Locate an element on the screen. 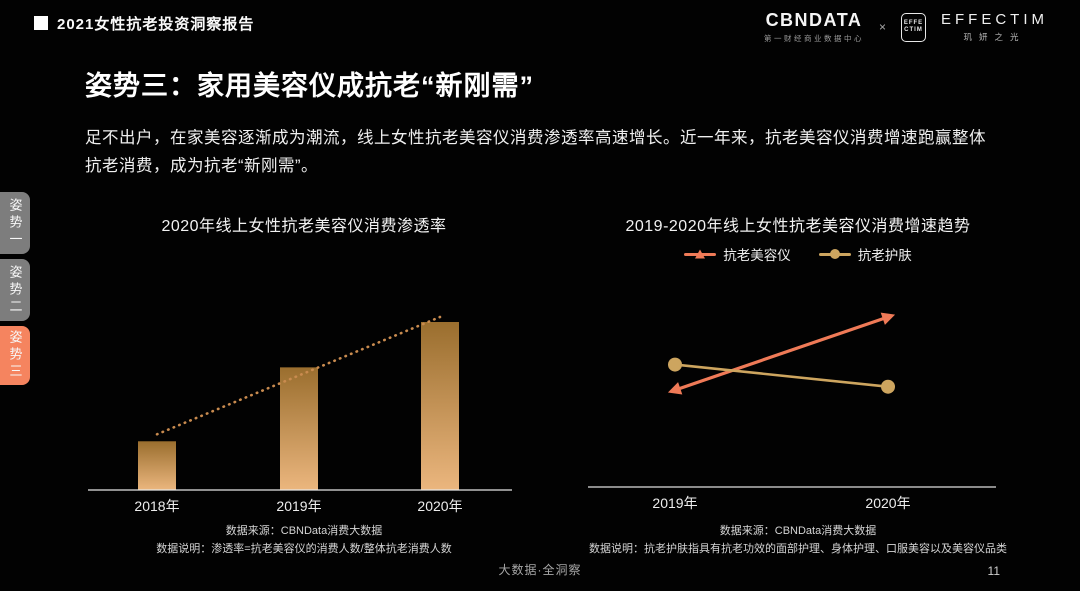  page-number: 11 is located at coordinates (993, 571).